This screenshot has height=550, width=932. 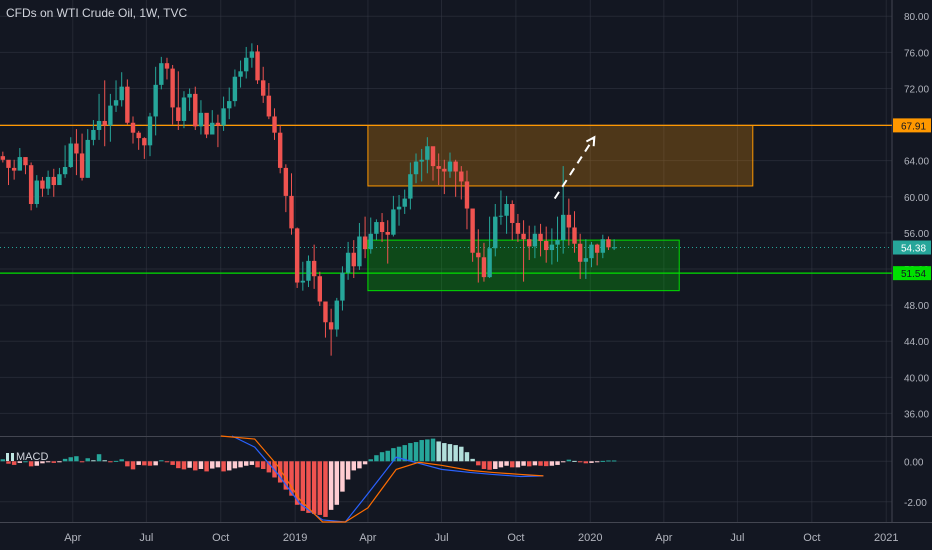 What do you see at coordinates (916, 198) in the screenshot?
I see `y-tick-label: 60.00` at bounding box center [916, 198].